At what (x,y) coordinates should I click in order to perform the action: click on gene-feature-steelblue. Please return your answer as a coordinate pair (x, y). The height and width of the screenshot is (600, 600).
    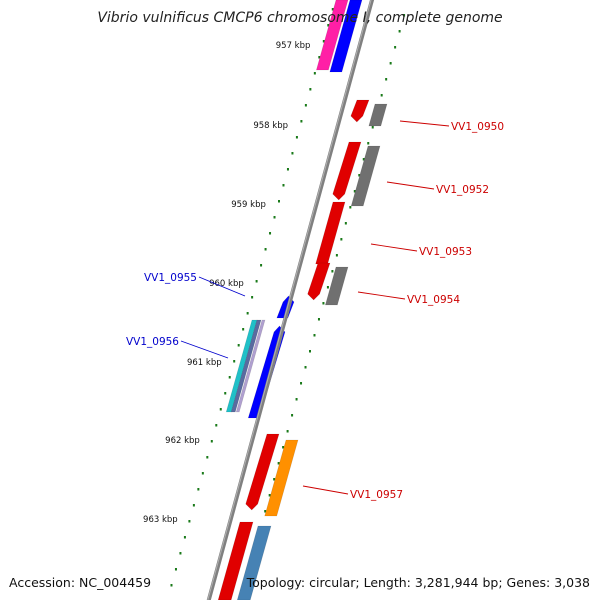
    Looking at the image, I should click on (254, 562).